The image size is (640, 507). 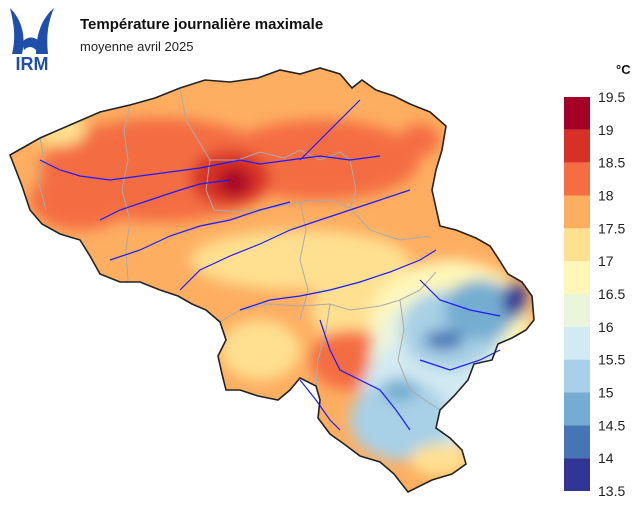 What do you see at coordinates (611, 425) in the screenshot?
I see `legend-tick-label: 14.5` at bounding box center [611, 425].